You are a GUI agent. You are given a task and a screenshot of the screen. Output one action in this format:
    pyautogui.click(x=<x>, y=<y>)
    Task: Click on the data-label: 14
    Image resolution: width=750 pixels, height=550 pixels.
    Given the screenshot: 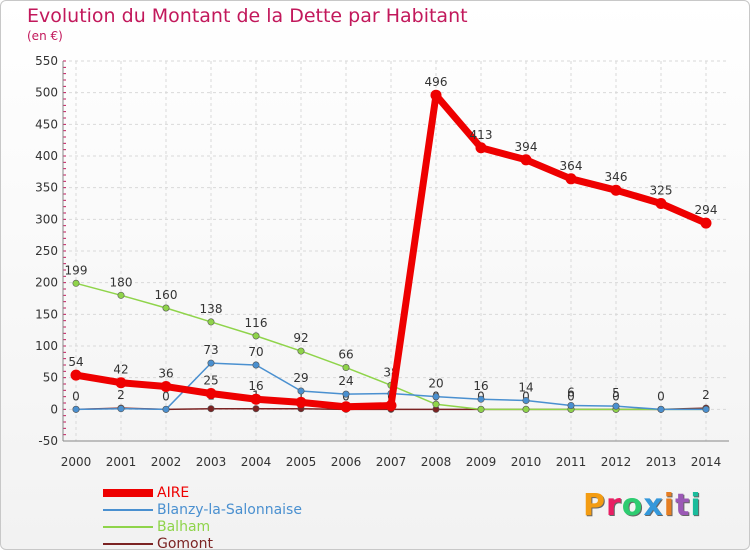 What is the action you would take?
    pyautogui.click(x=525, y=387)
    